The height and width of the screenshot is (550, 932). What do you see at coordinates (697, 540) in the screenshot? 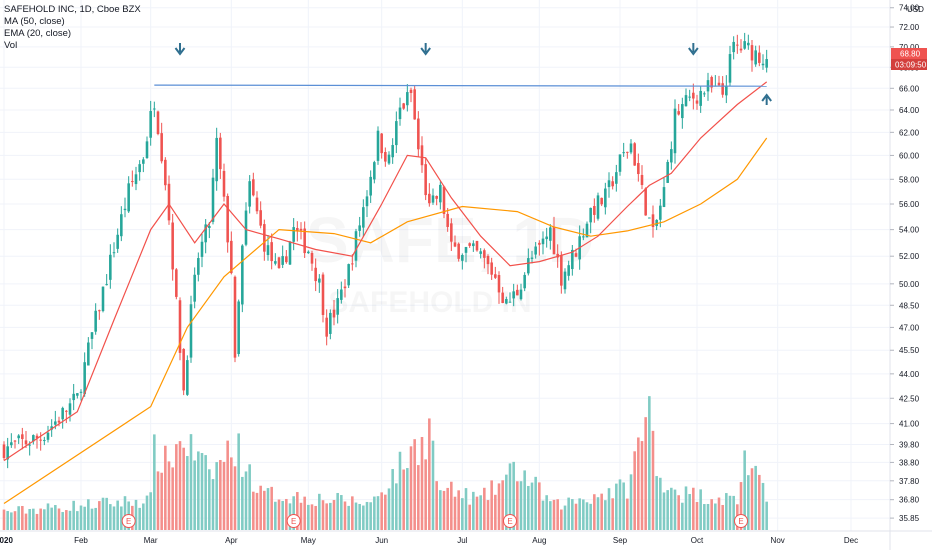
I see `time-tick-label: Oct` at bounding box center [697, 540].